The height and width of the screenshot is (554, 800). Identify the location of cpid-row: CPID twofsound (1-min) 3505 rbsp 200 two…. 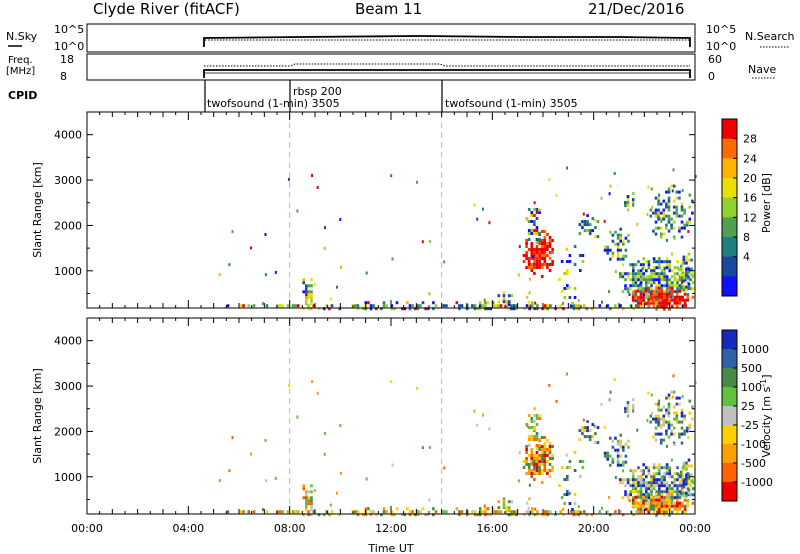
(293, 96).